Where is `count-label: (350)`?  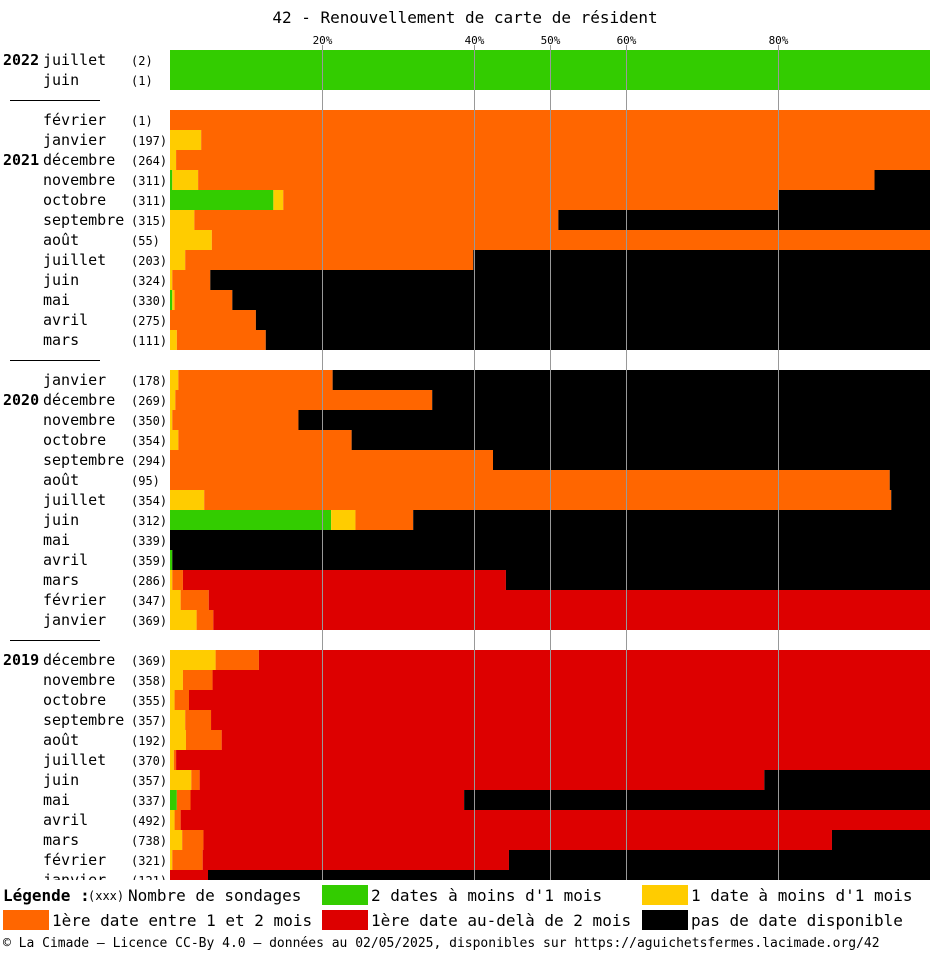
count-label: (350) is located at coordinates (149, 421).